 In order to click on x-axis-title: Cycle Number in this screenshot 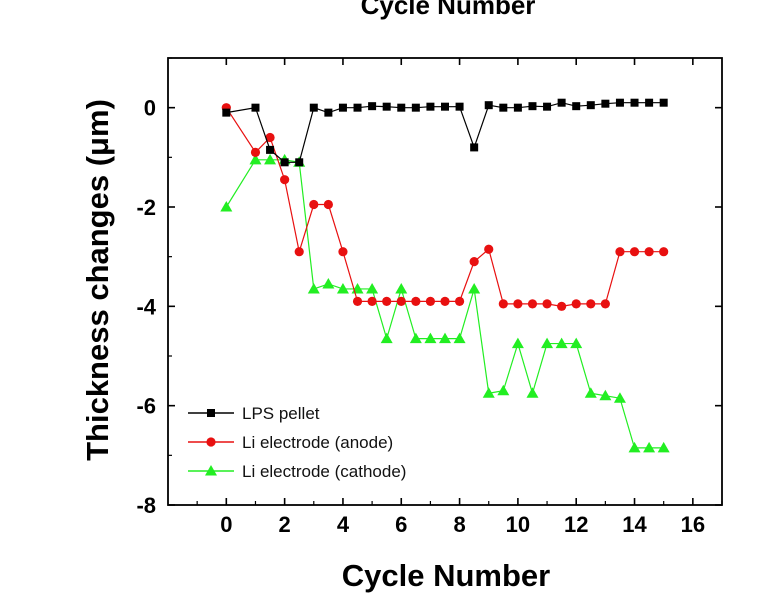, I will do `click(446, 575)`.